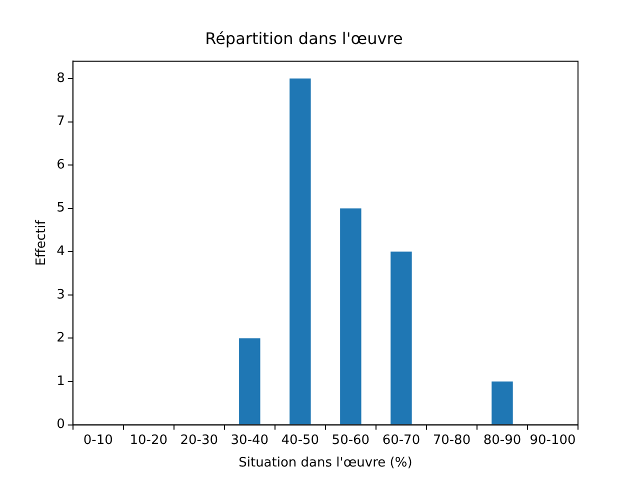 Image resolution: width=640 pixels, height=480 pixels. Describe the element at coordinates (60, 78) in the screenshot. I see `y-tick-label: 8` at that location.